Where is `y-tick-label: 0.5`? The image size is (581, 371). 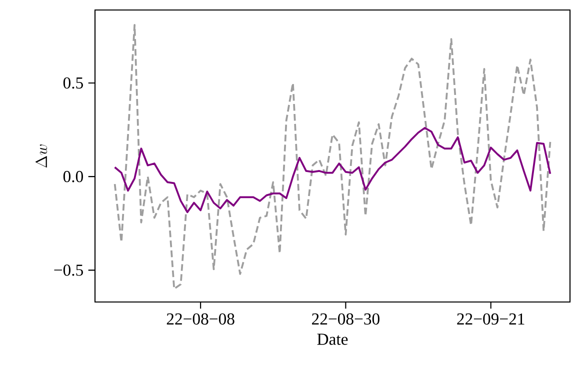 y-tick-label: 0.5 is located at coordinates (73, 83).